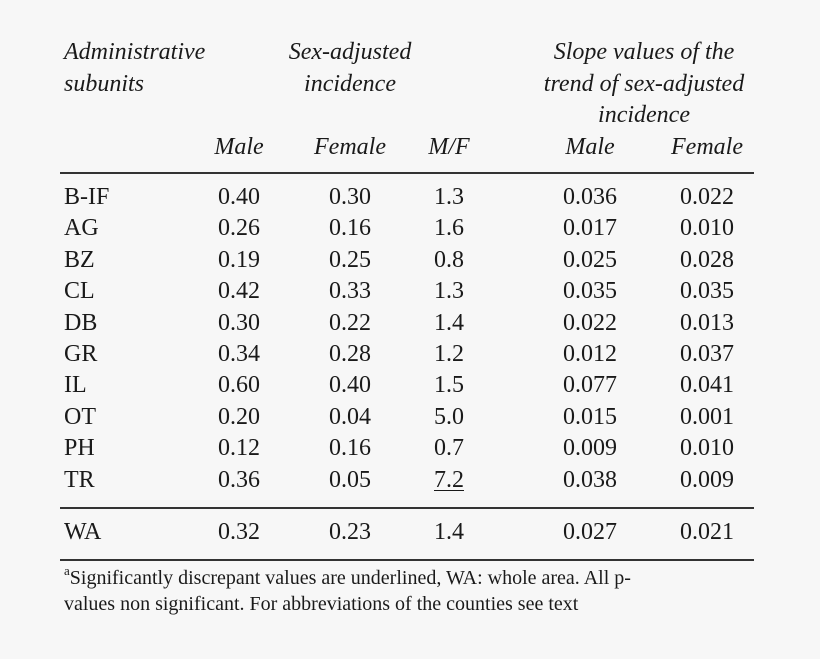 The image size is (820, 659). Describe the element at coordinates (644, 84) in the screenshot. I see `header-slope-line2: trend of sex-adjusted` at that location.